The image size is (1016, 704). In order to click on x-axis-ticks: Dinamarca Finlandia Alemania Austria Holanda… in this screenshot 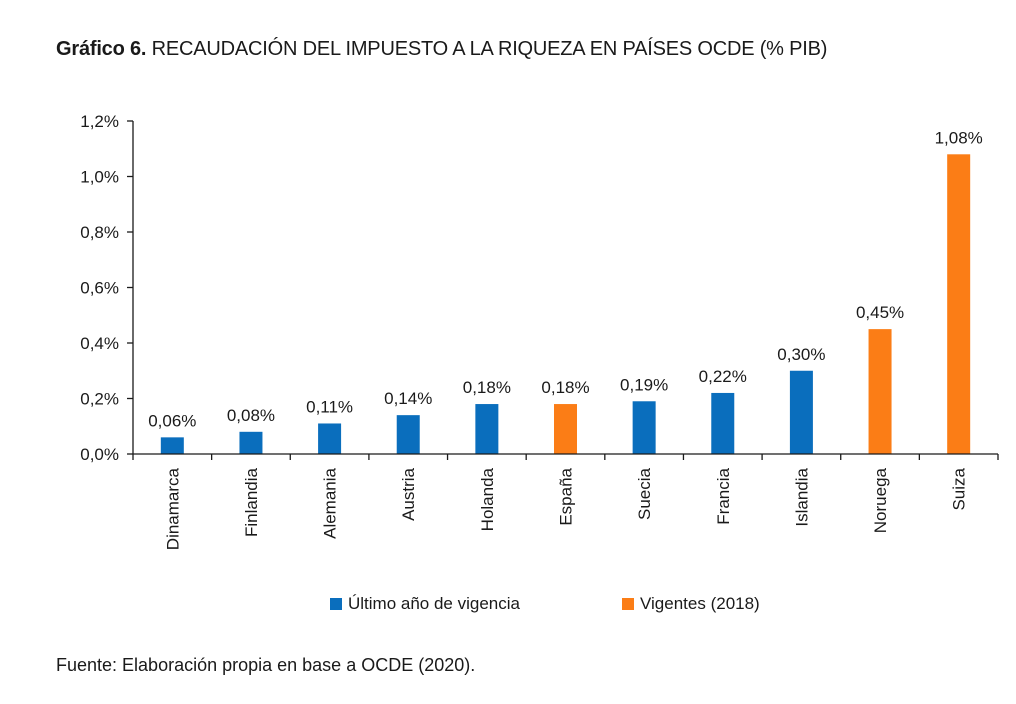, I will do `click(565, 502)`.